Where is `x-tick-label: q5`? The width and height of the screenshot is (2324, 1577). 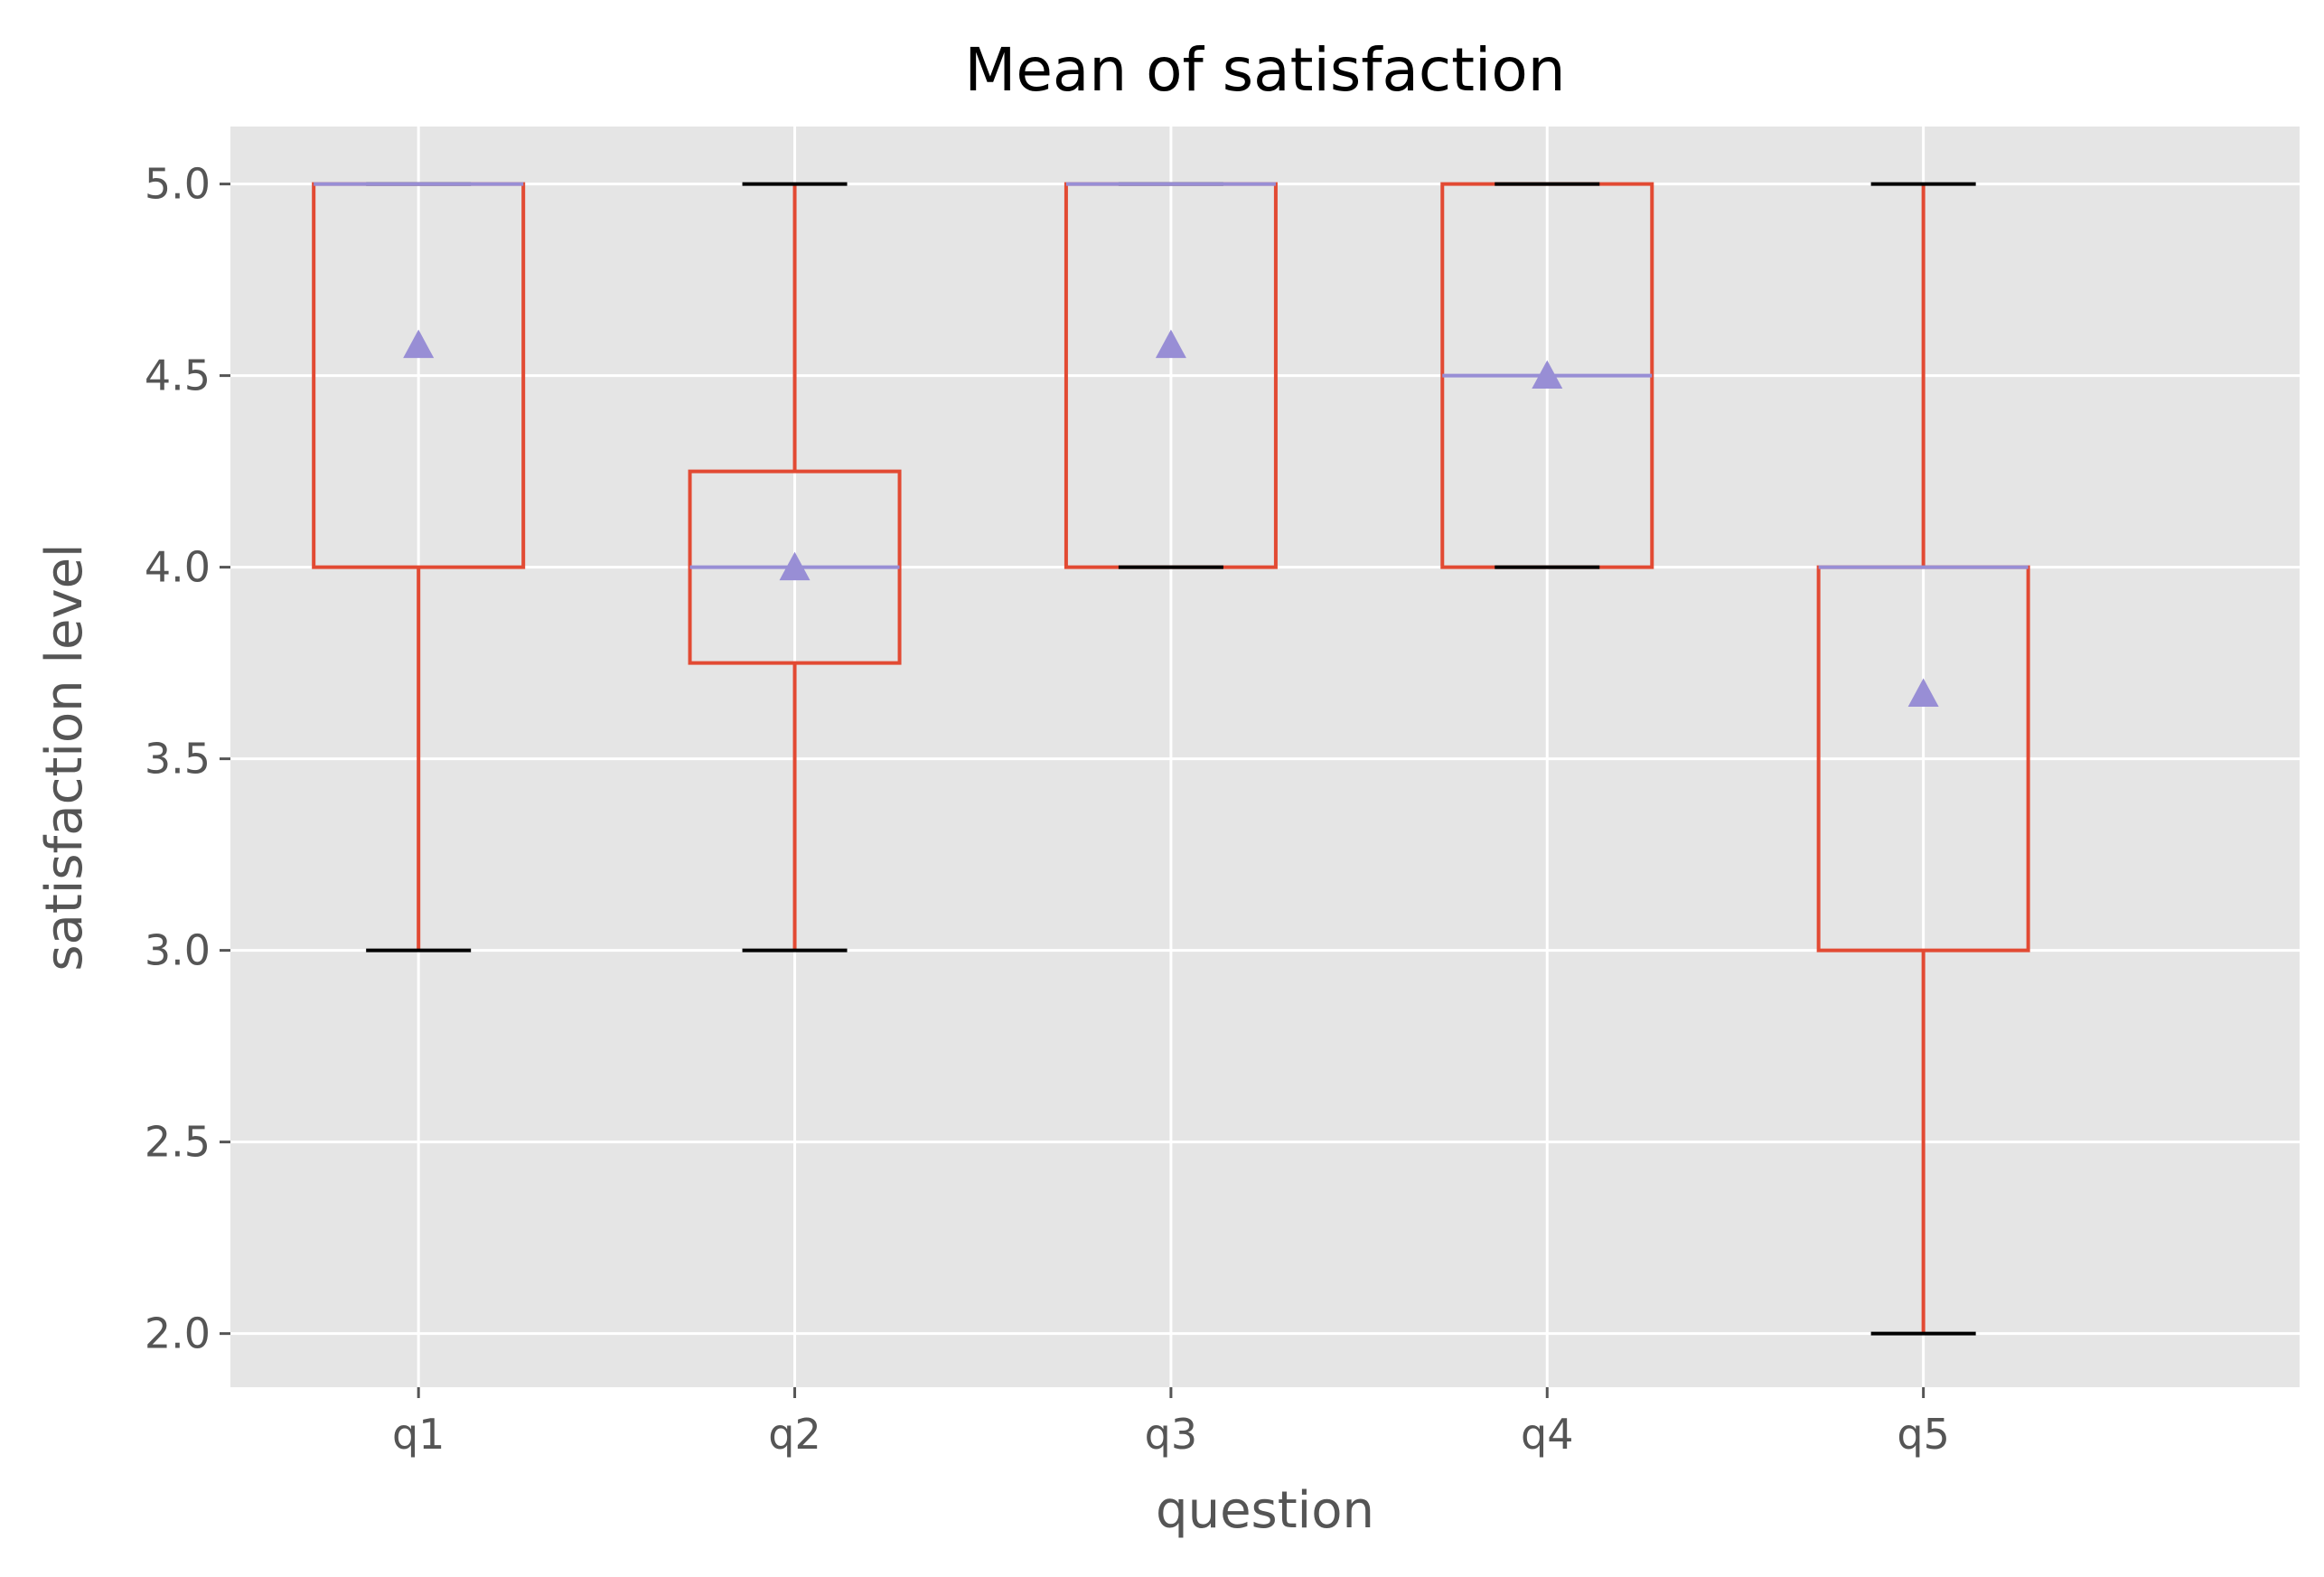
x-tick-label: q5 is located at coordinates (1923, 1434).